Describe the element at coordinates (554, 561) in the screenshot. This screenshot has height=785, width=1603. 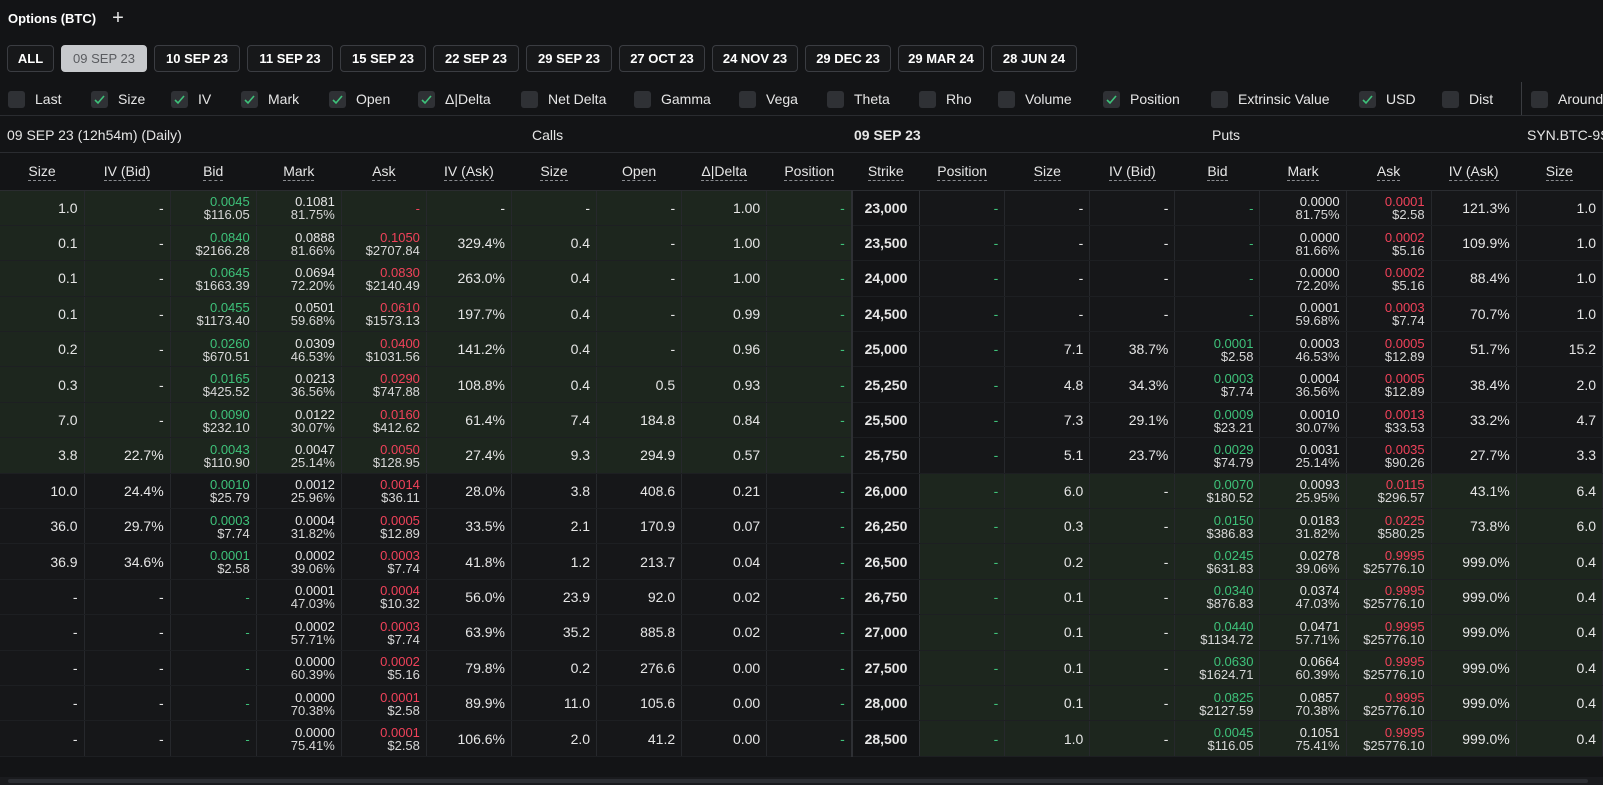
I see `call-size-ask: 1.2` at that location.